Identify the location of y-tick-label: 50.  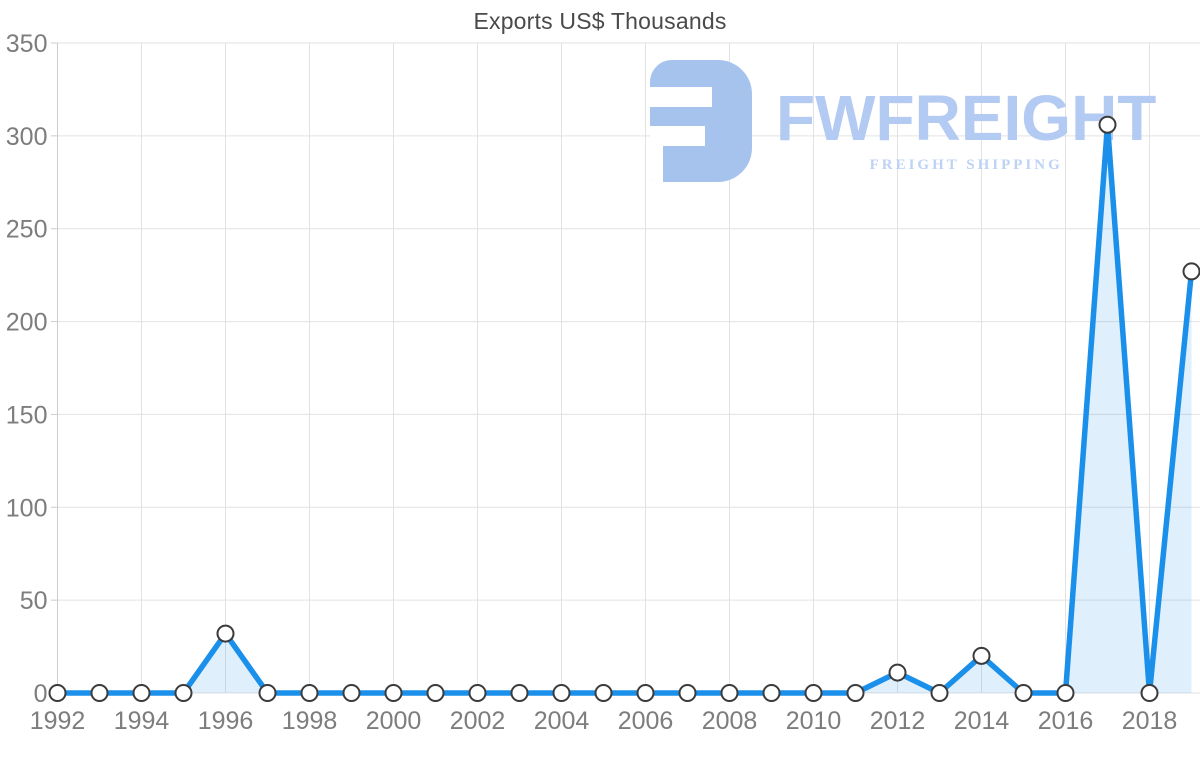
(34, 601).